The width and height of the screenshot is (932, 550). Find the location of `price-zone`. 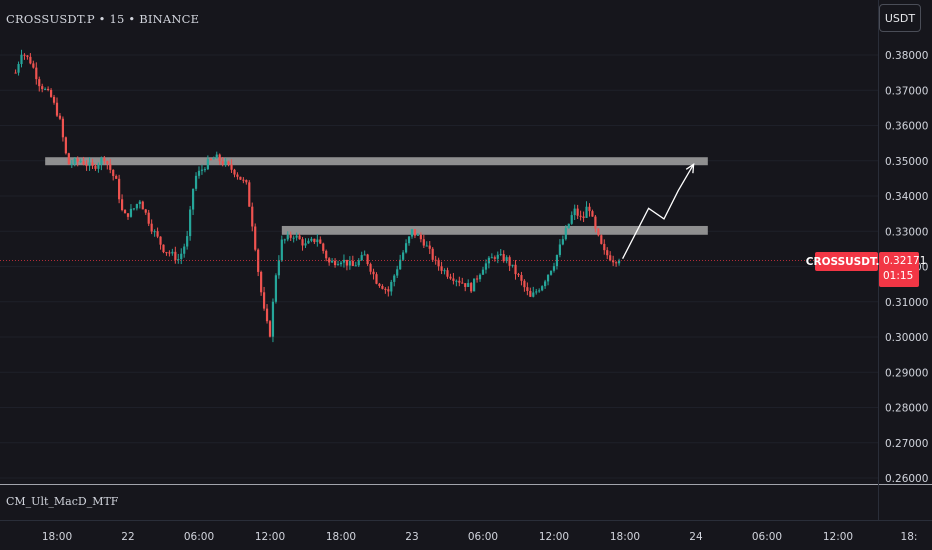

price-zone is located at coordinates (494, 230).